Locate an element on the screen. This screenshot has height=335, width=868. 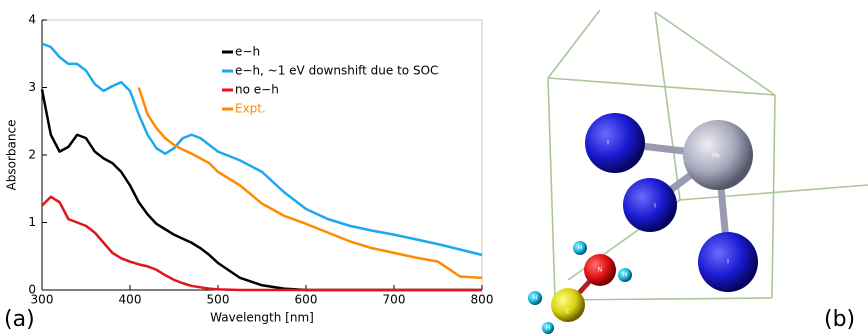
y-tick-label: 3 is located at coordinates (32, 87).